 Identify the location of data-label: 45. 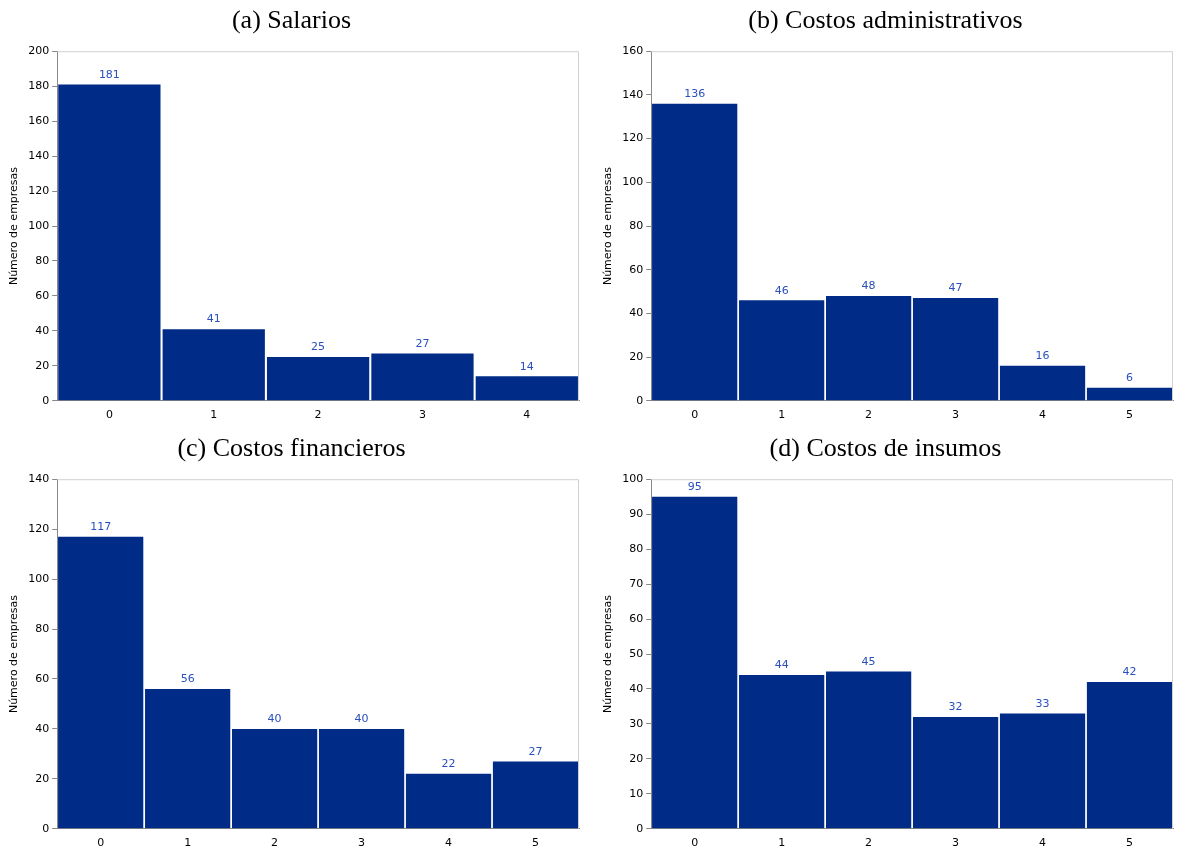
(868, 661).